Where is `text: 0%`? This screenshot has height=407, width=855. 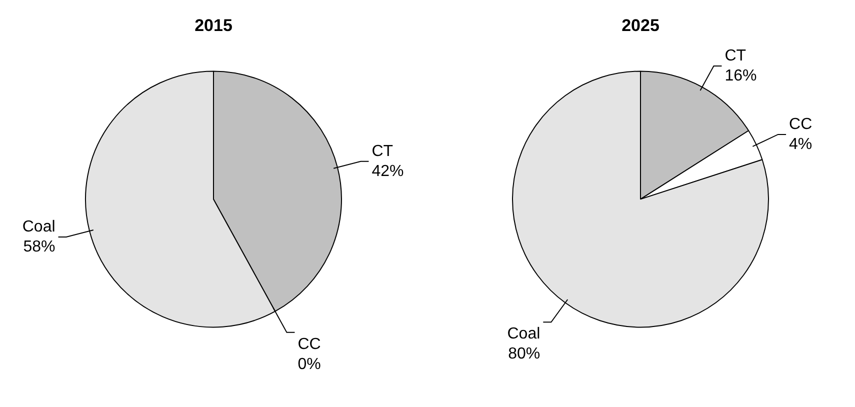
text: 0% is located at coordinates (309, 364).